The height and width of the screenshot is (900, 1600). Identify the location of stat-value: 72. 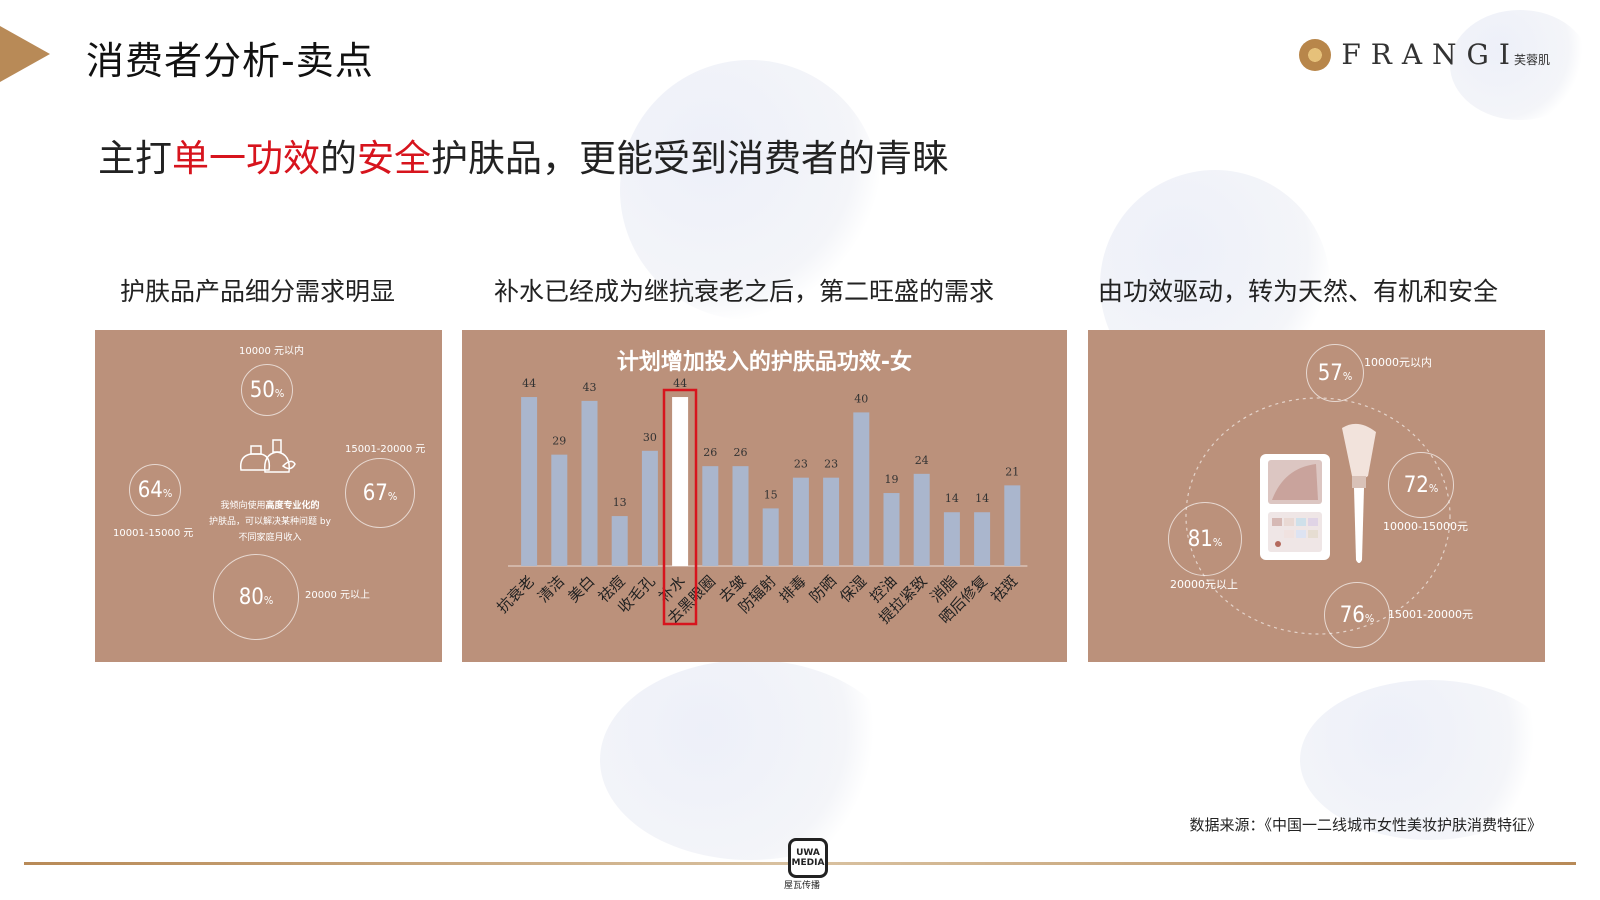
(1416, 485).